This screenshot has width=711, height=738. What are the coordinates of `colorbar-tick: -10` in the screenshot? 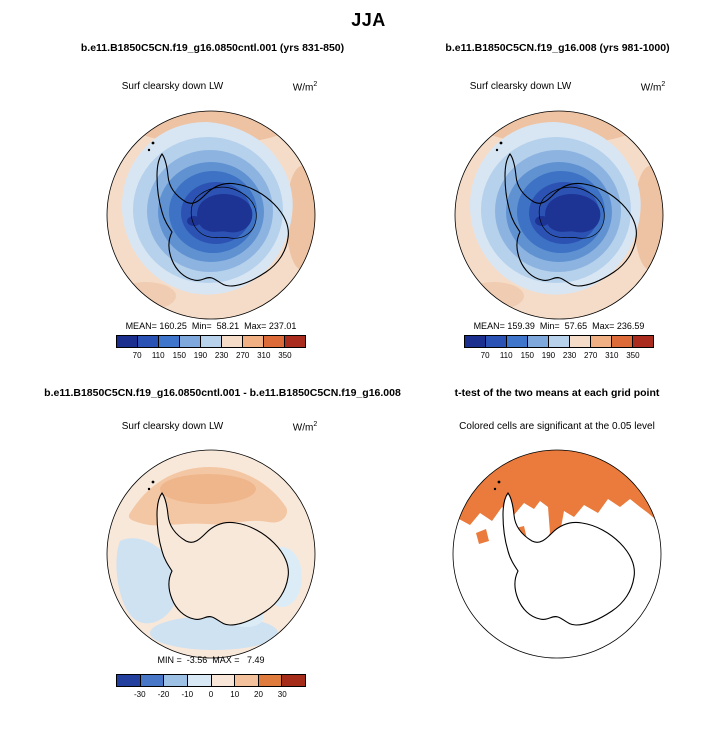 It's located at (187, 694).